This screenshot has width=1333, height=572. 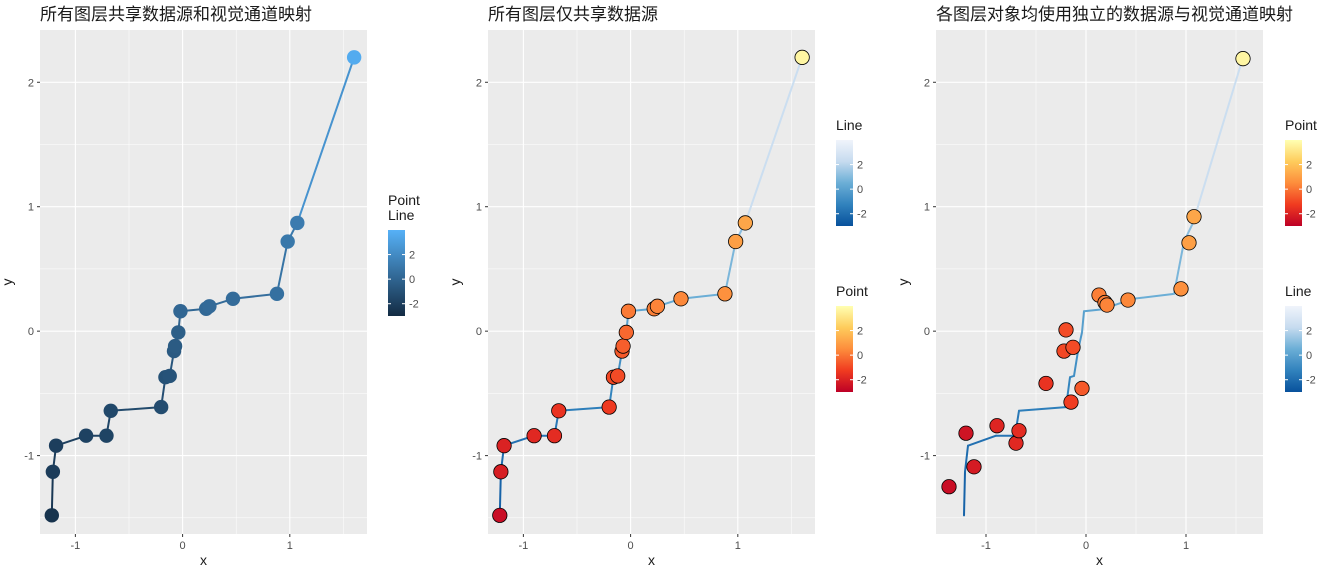 I want to click on legend-line: Line 2 0 -2, so click(x=1300, y=337).